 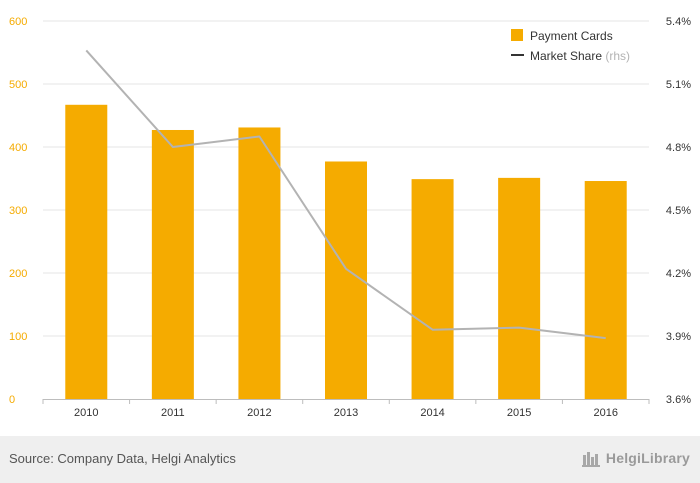 What do you see at coordinates (567, 56) in the screenshot?
I see `legend-line-name: Market Share` at bounding box center [567, 56].